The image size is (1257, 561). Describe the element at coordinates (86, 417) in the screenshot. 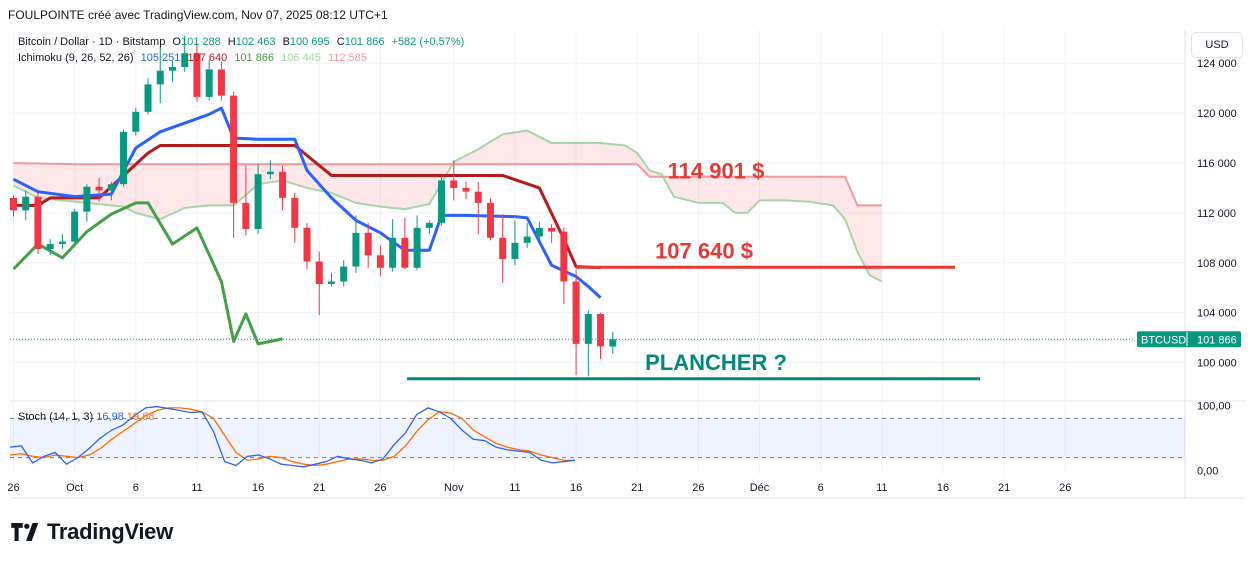

I see `stoch-legend: Stoch (14, 1, 3) 16,98 19,68` at that location.